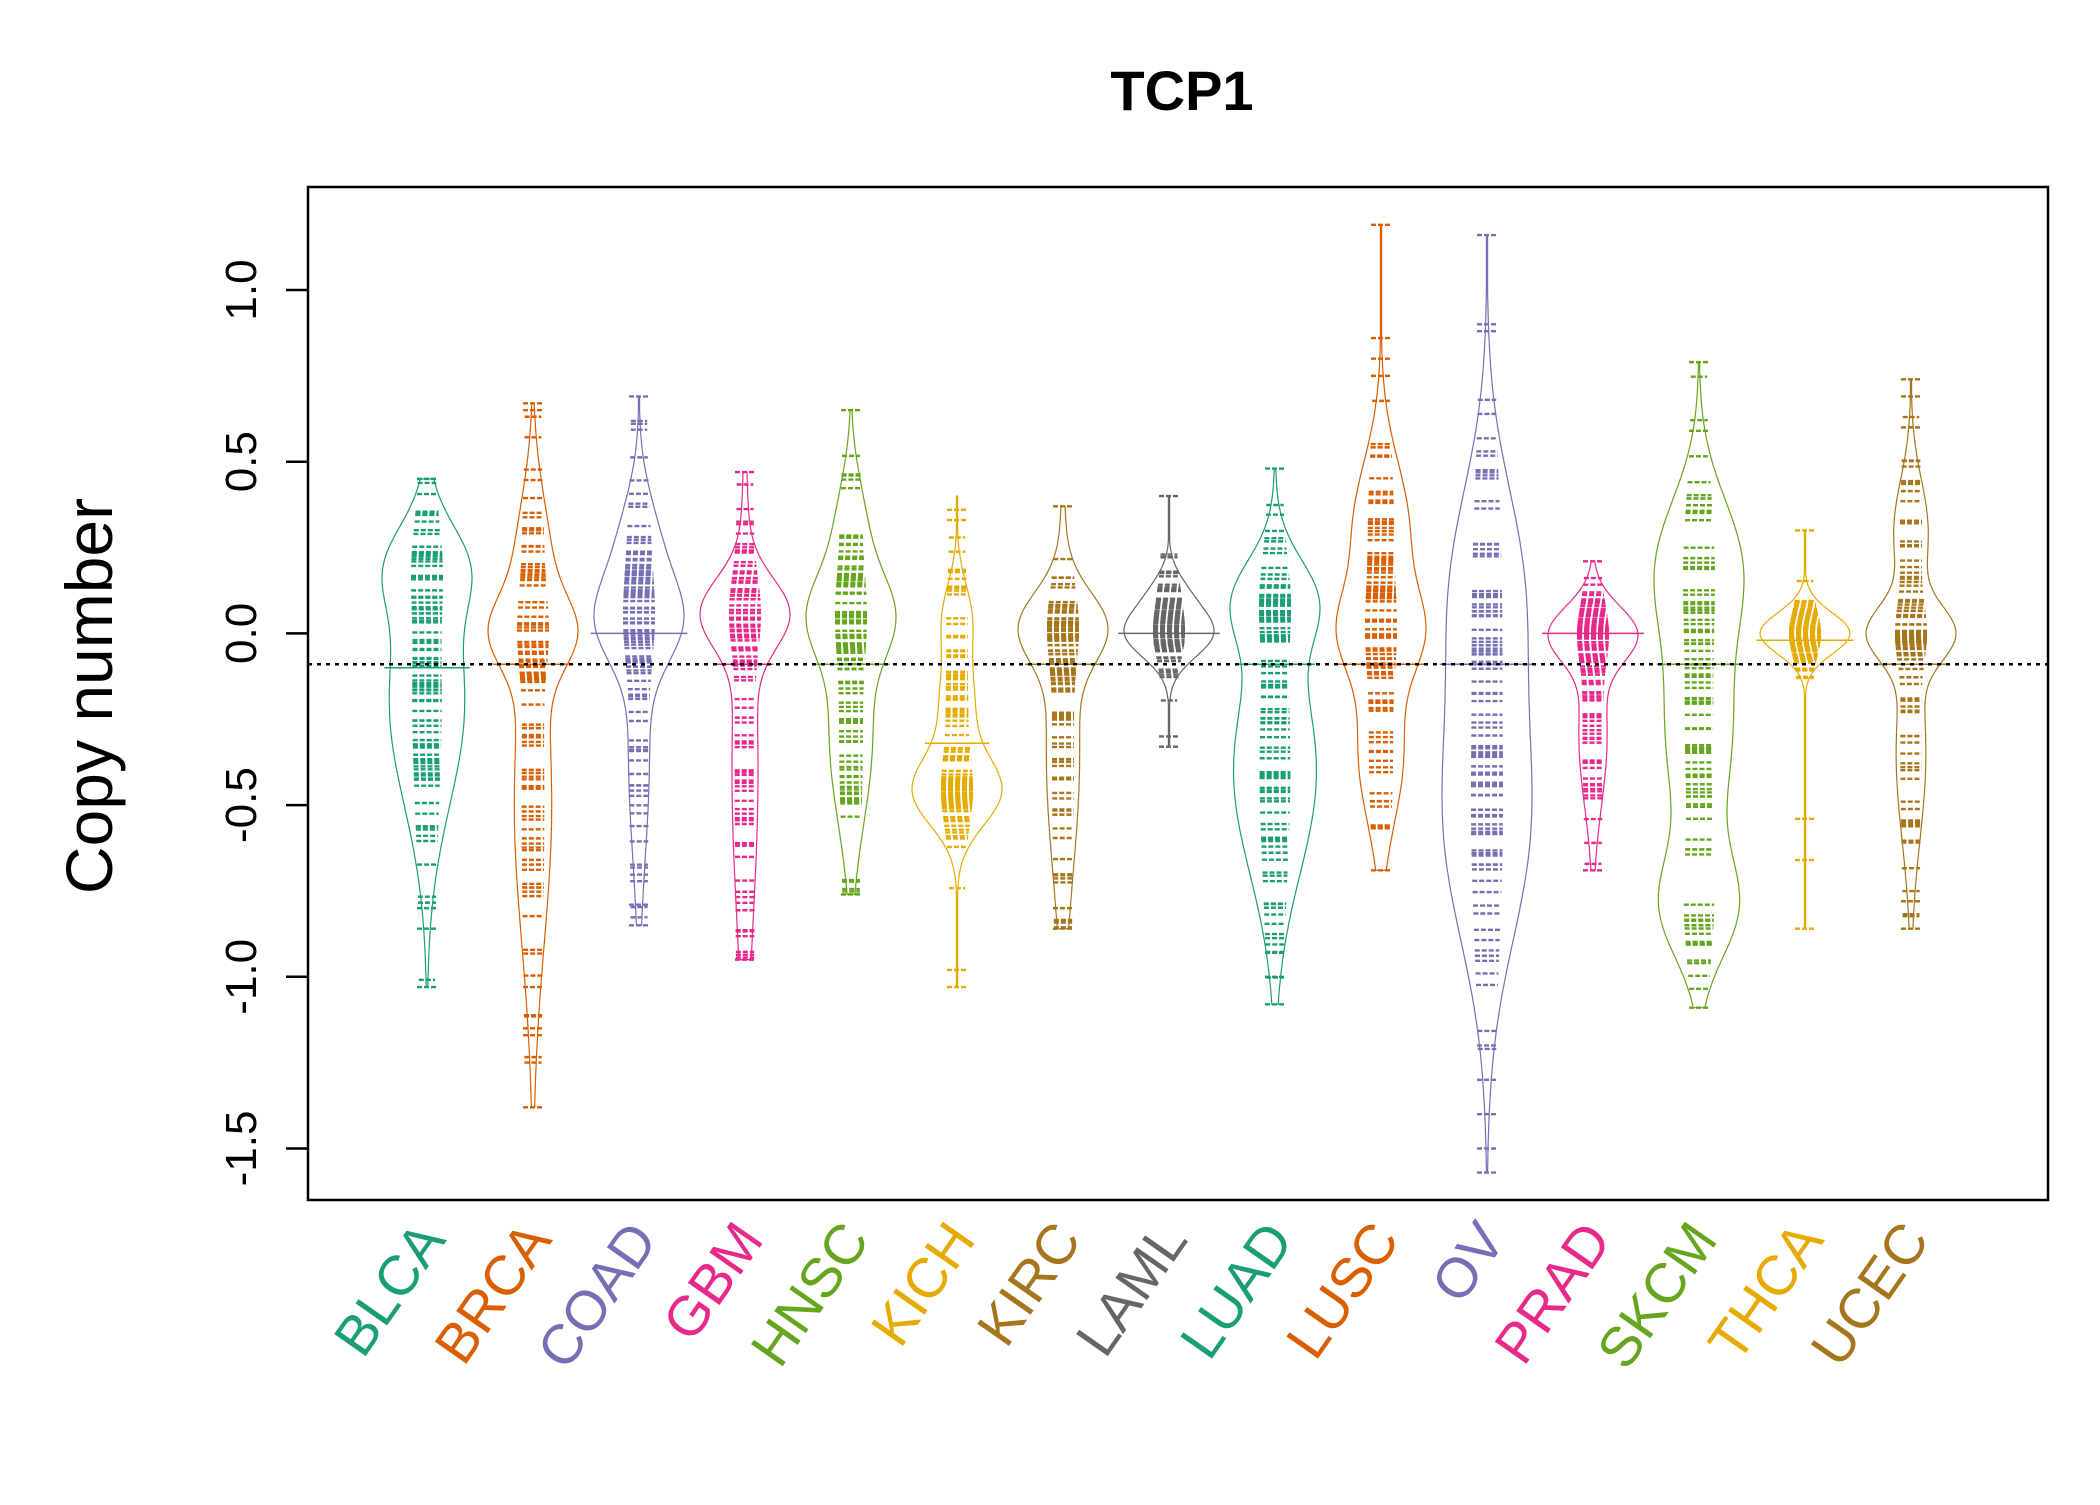 This screenshot has height=1505, width=2100. I want to click on y-tick-label: -0.5, so click(241, 805).